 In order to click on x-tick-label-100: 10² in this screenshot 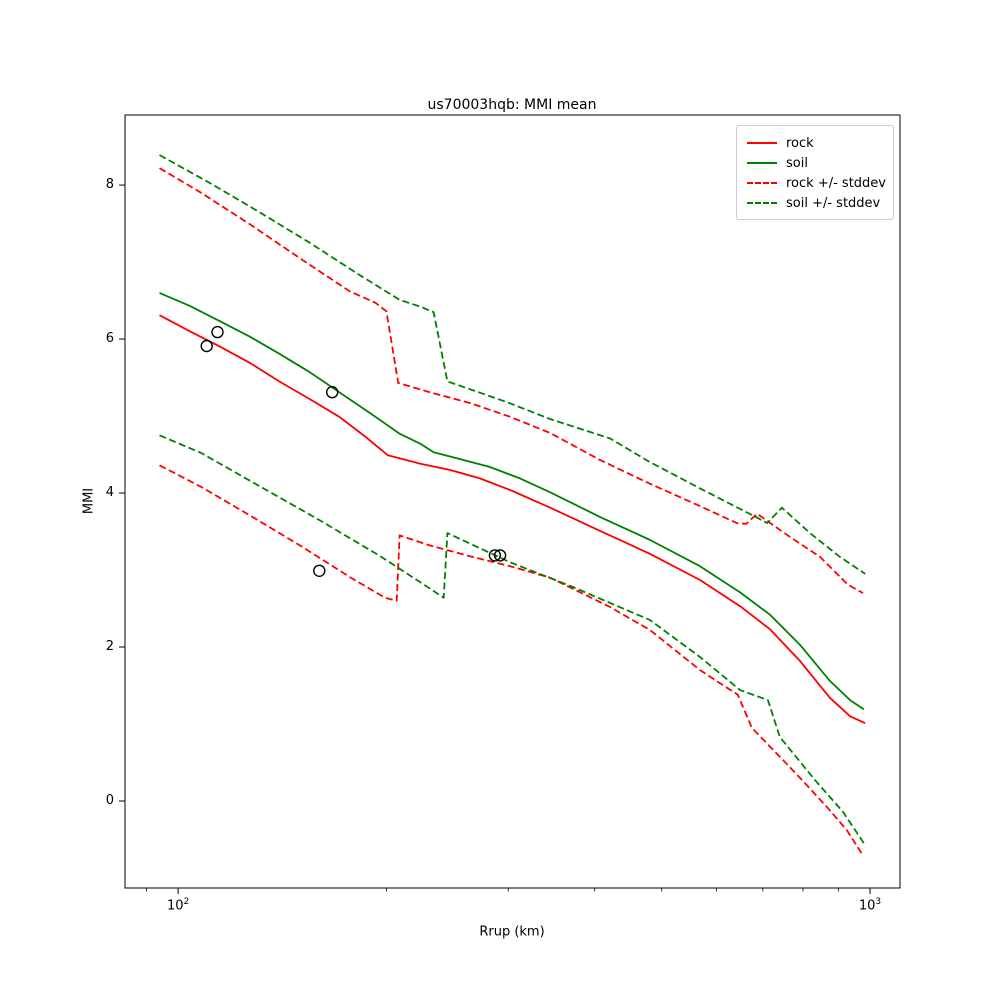, I will do `click(178, 905)`.